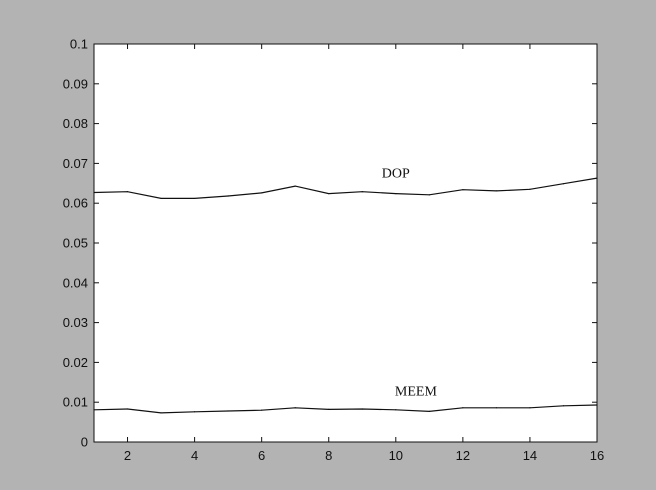  Describe the element at coordinates (75, 83) in the screenshot. I see `y-tick-label: 0.09` at that location.